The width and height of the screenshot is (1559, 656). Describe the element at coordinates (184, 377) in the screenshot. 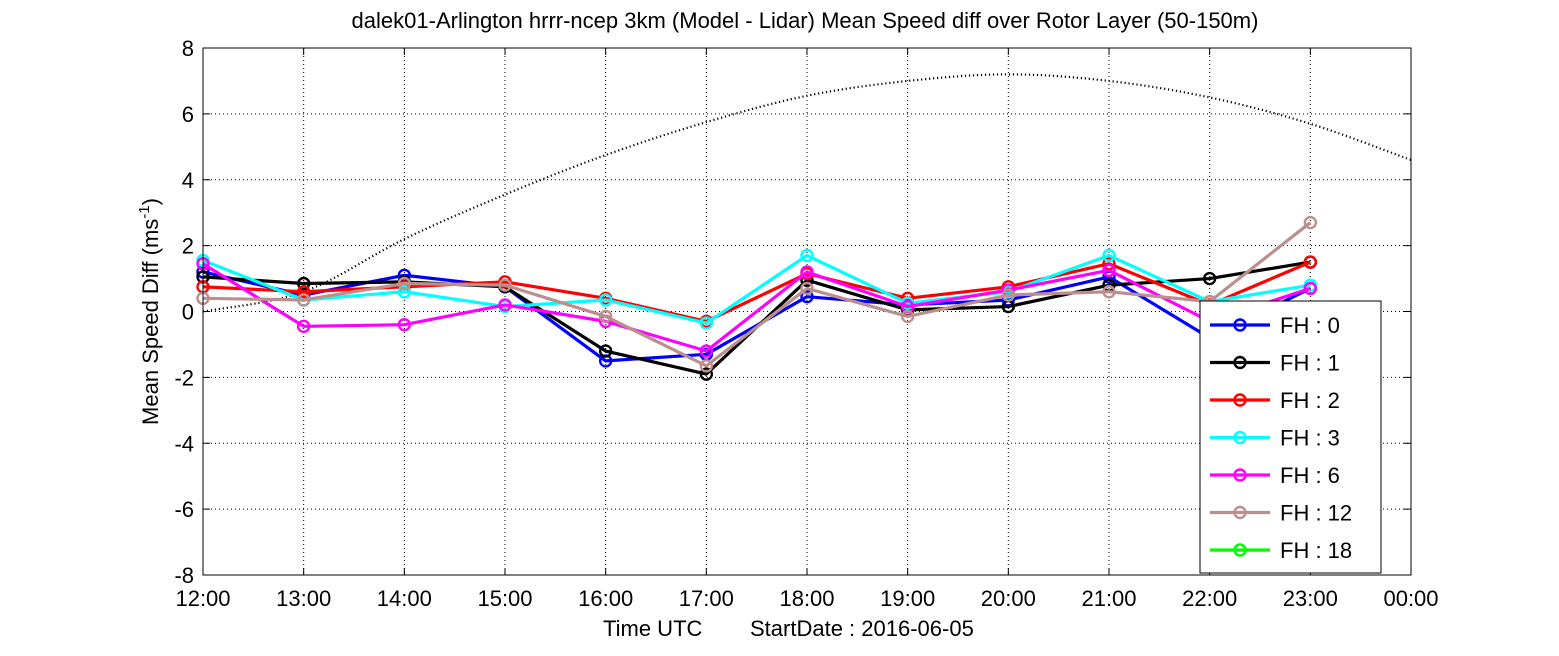

I see `y-tick-label: -2` at that location.